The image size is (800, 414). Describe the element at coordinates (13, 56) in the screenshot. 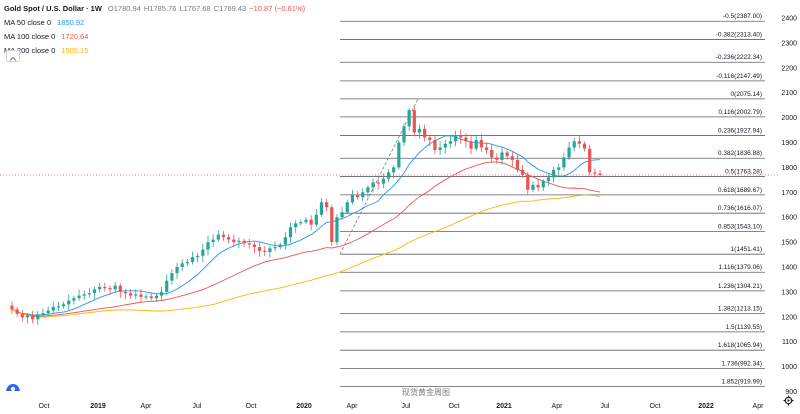

I see `legend-collapse-button` at that location.